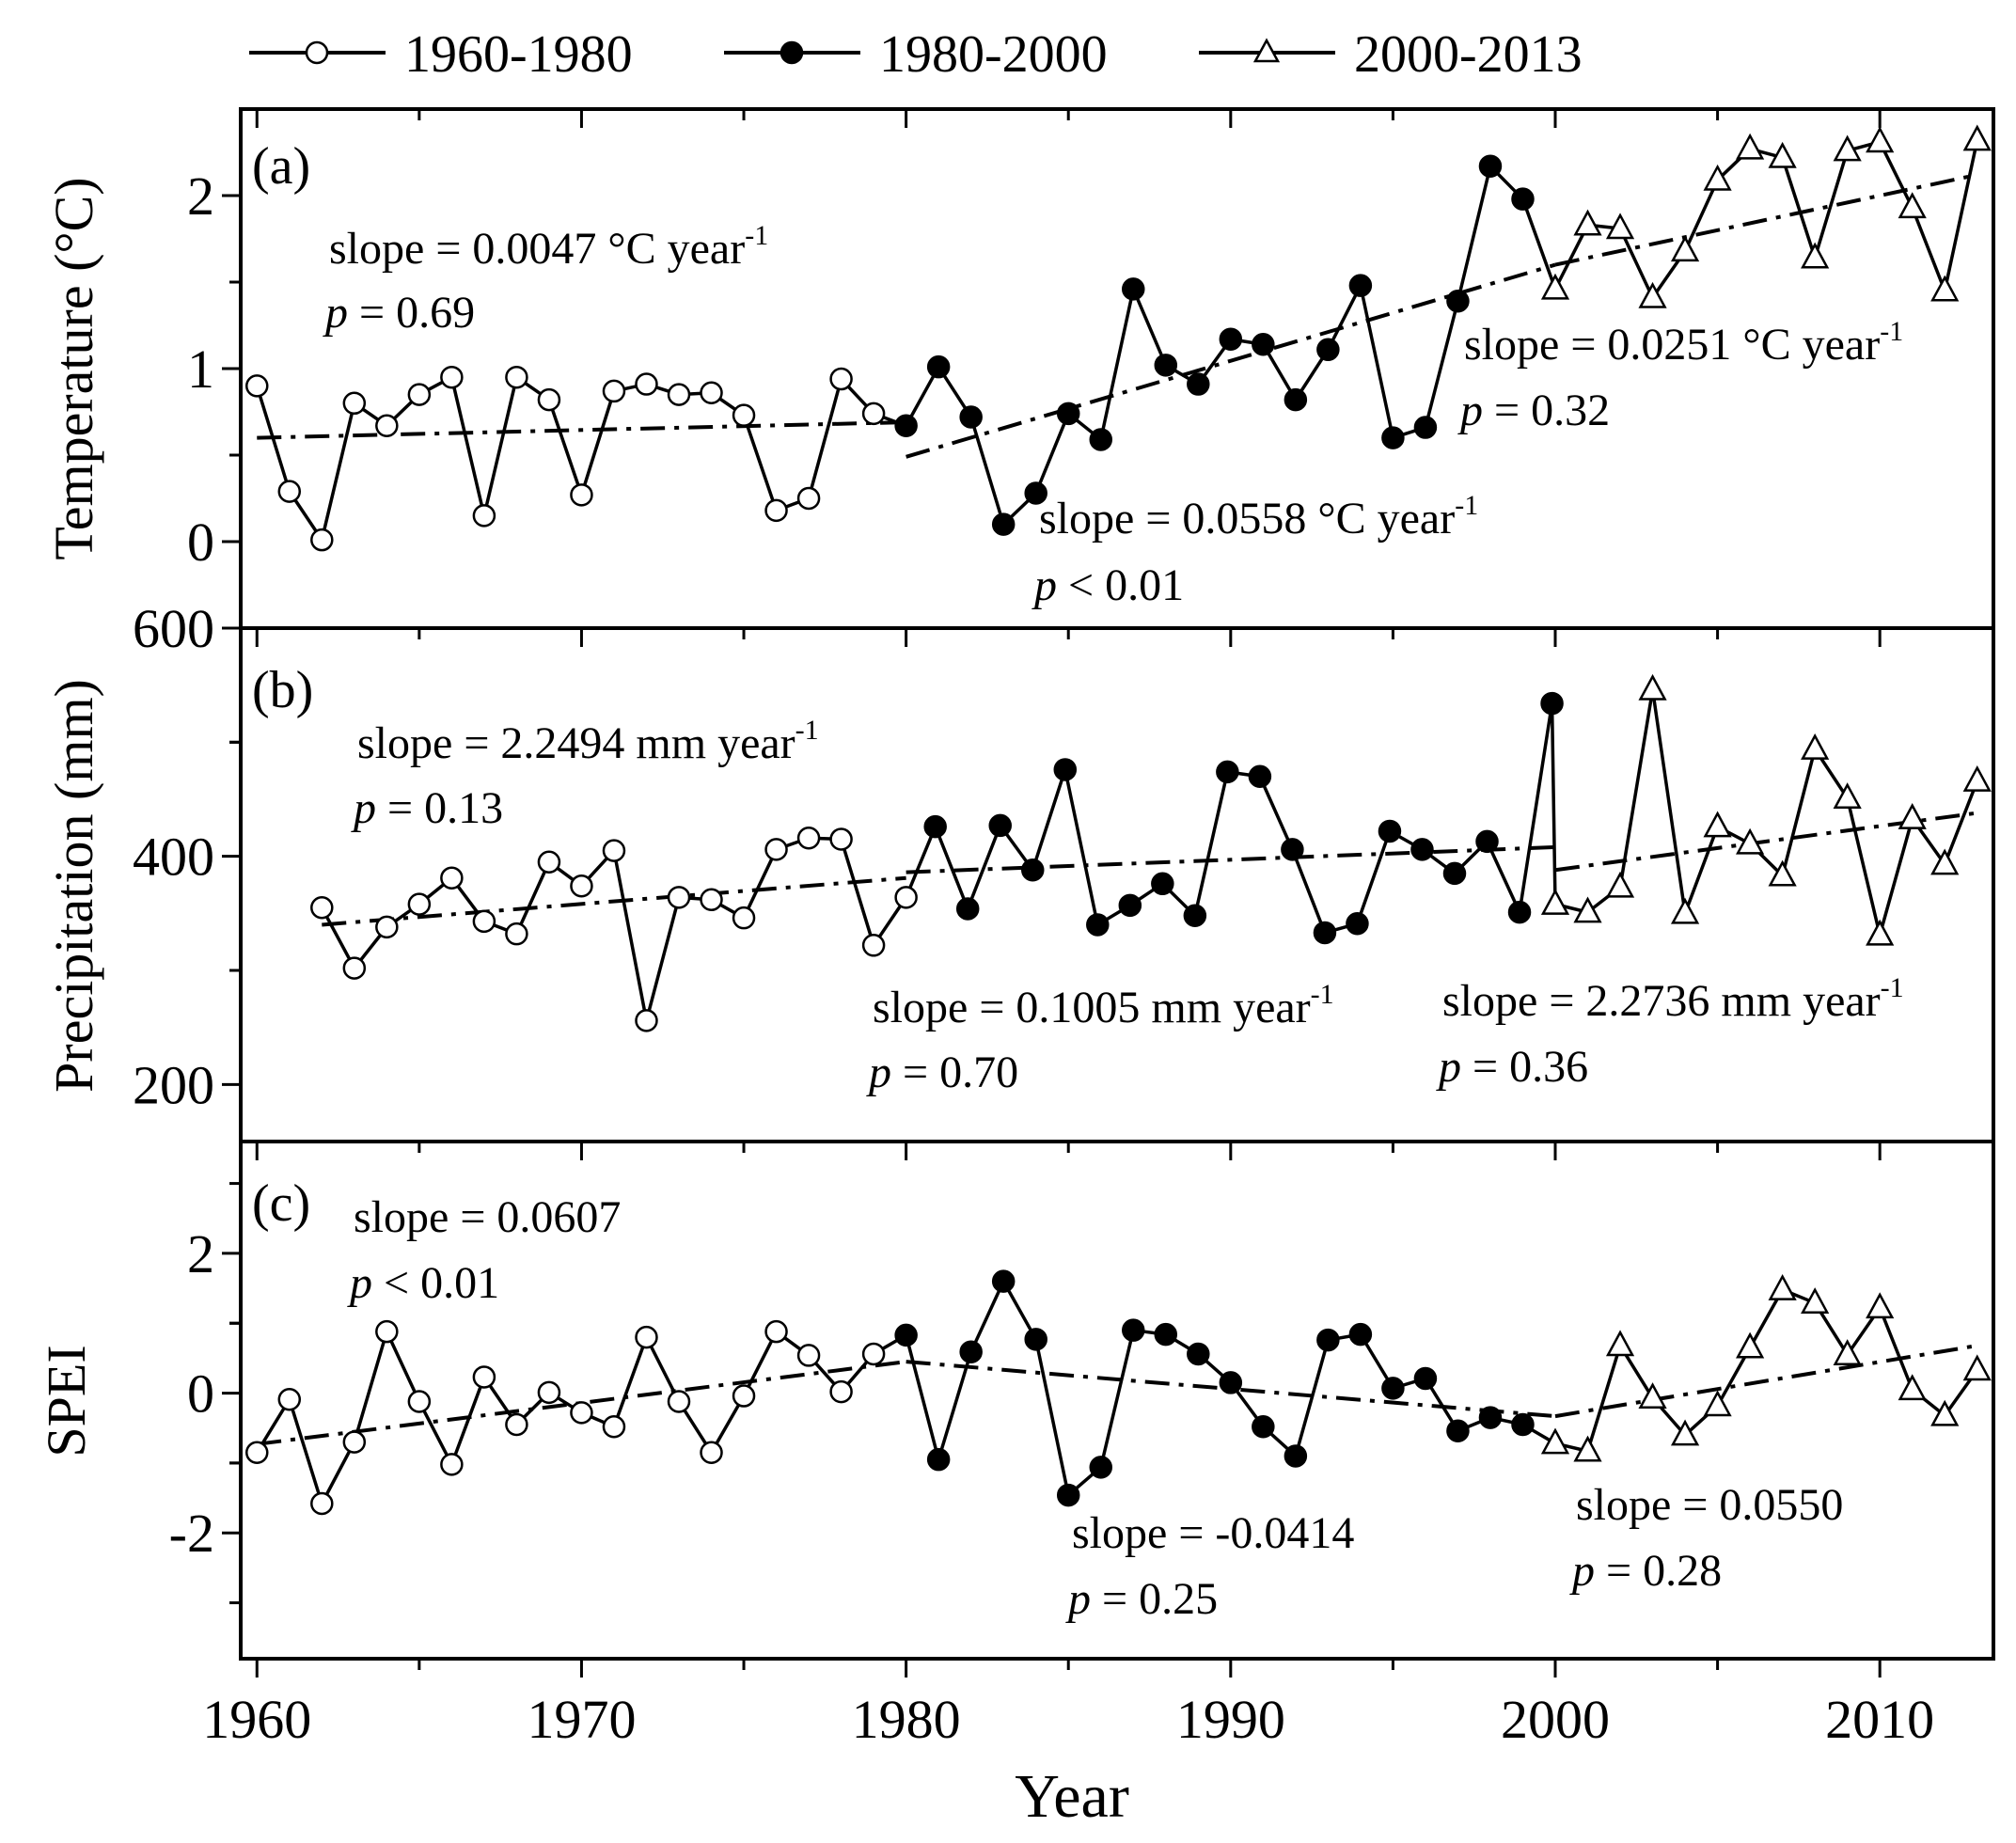 The height and width of the screenshot is (1843, 2016). Describe the element at coordinates (1266, 50) in the screenshot. I see `legend-marker-open-triangle` at that location.